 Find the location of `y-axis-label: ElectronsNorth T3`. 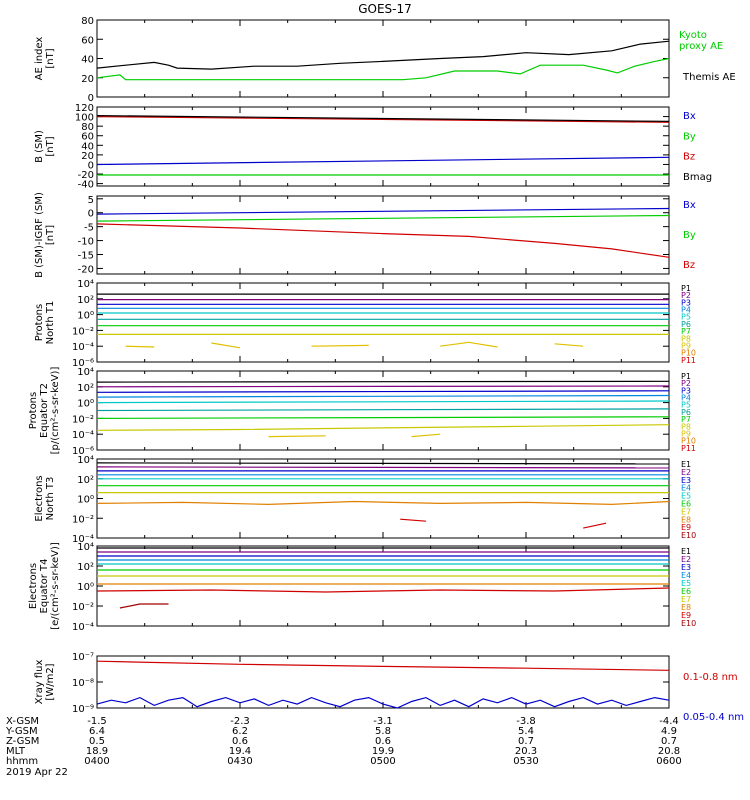

y-axis-label: ElectronsNorth T3 is located at coordinates (45, 498).